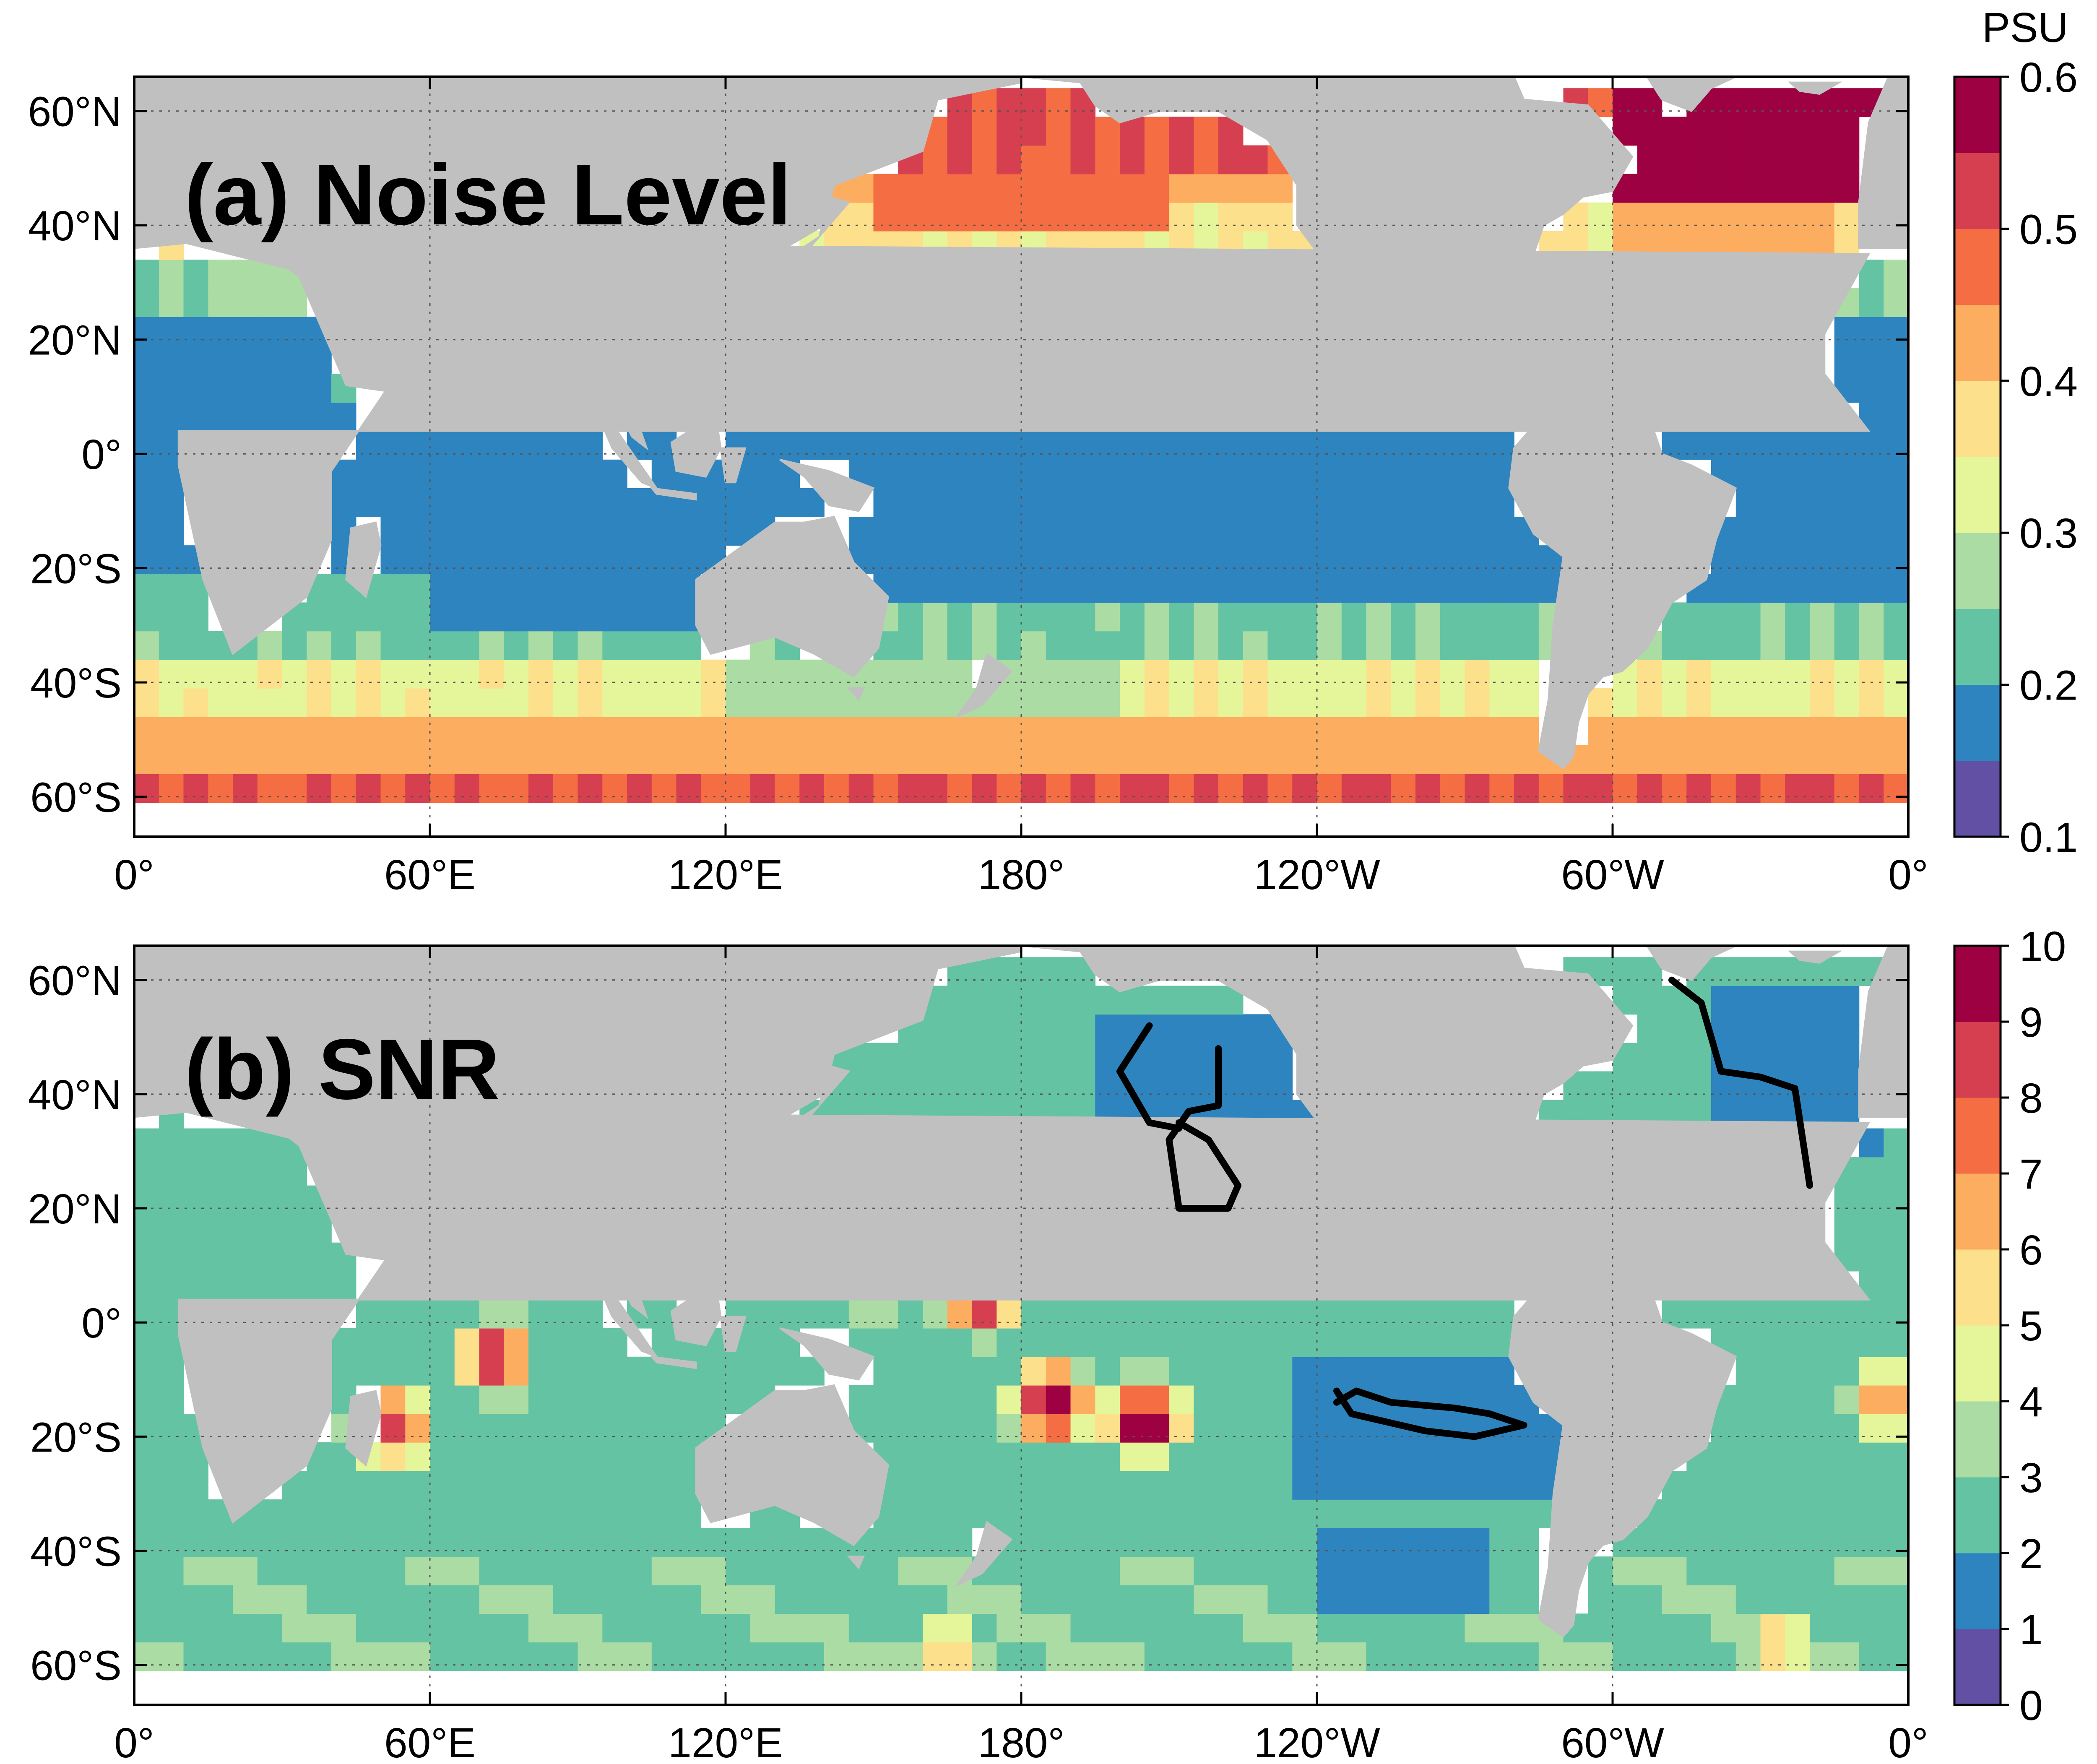 The width and height of the screenshot is (2097, 1764). What do you see at coordinates (2025, 27) in the screenshot?
I see `colorbar-unit: PSU` at bounding box center [2025, 27].